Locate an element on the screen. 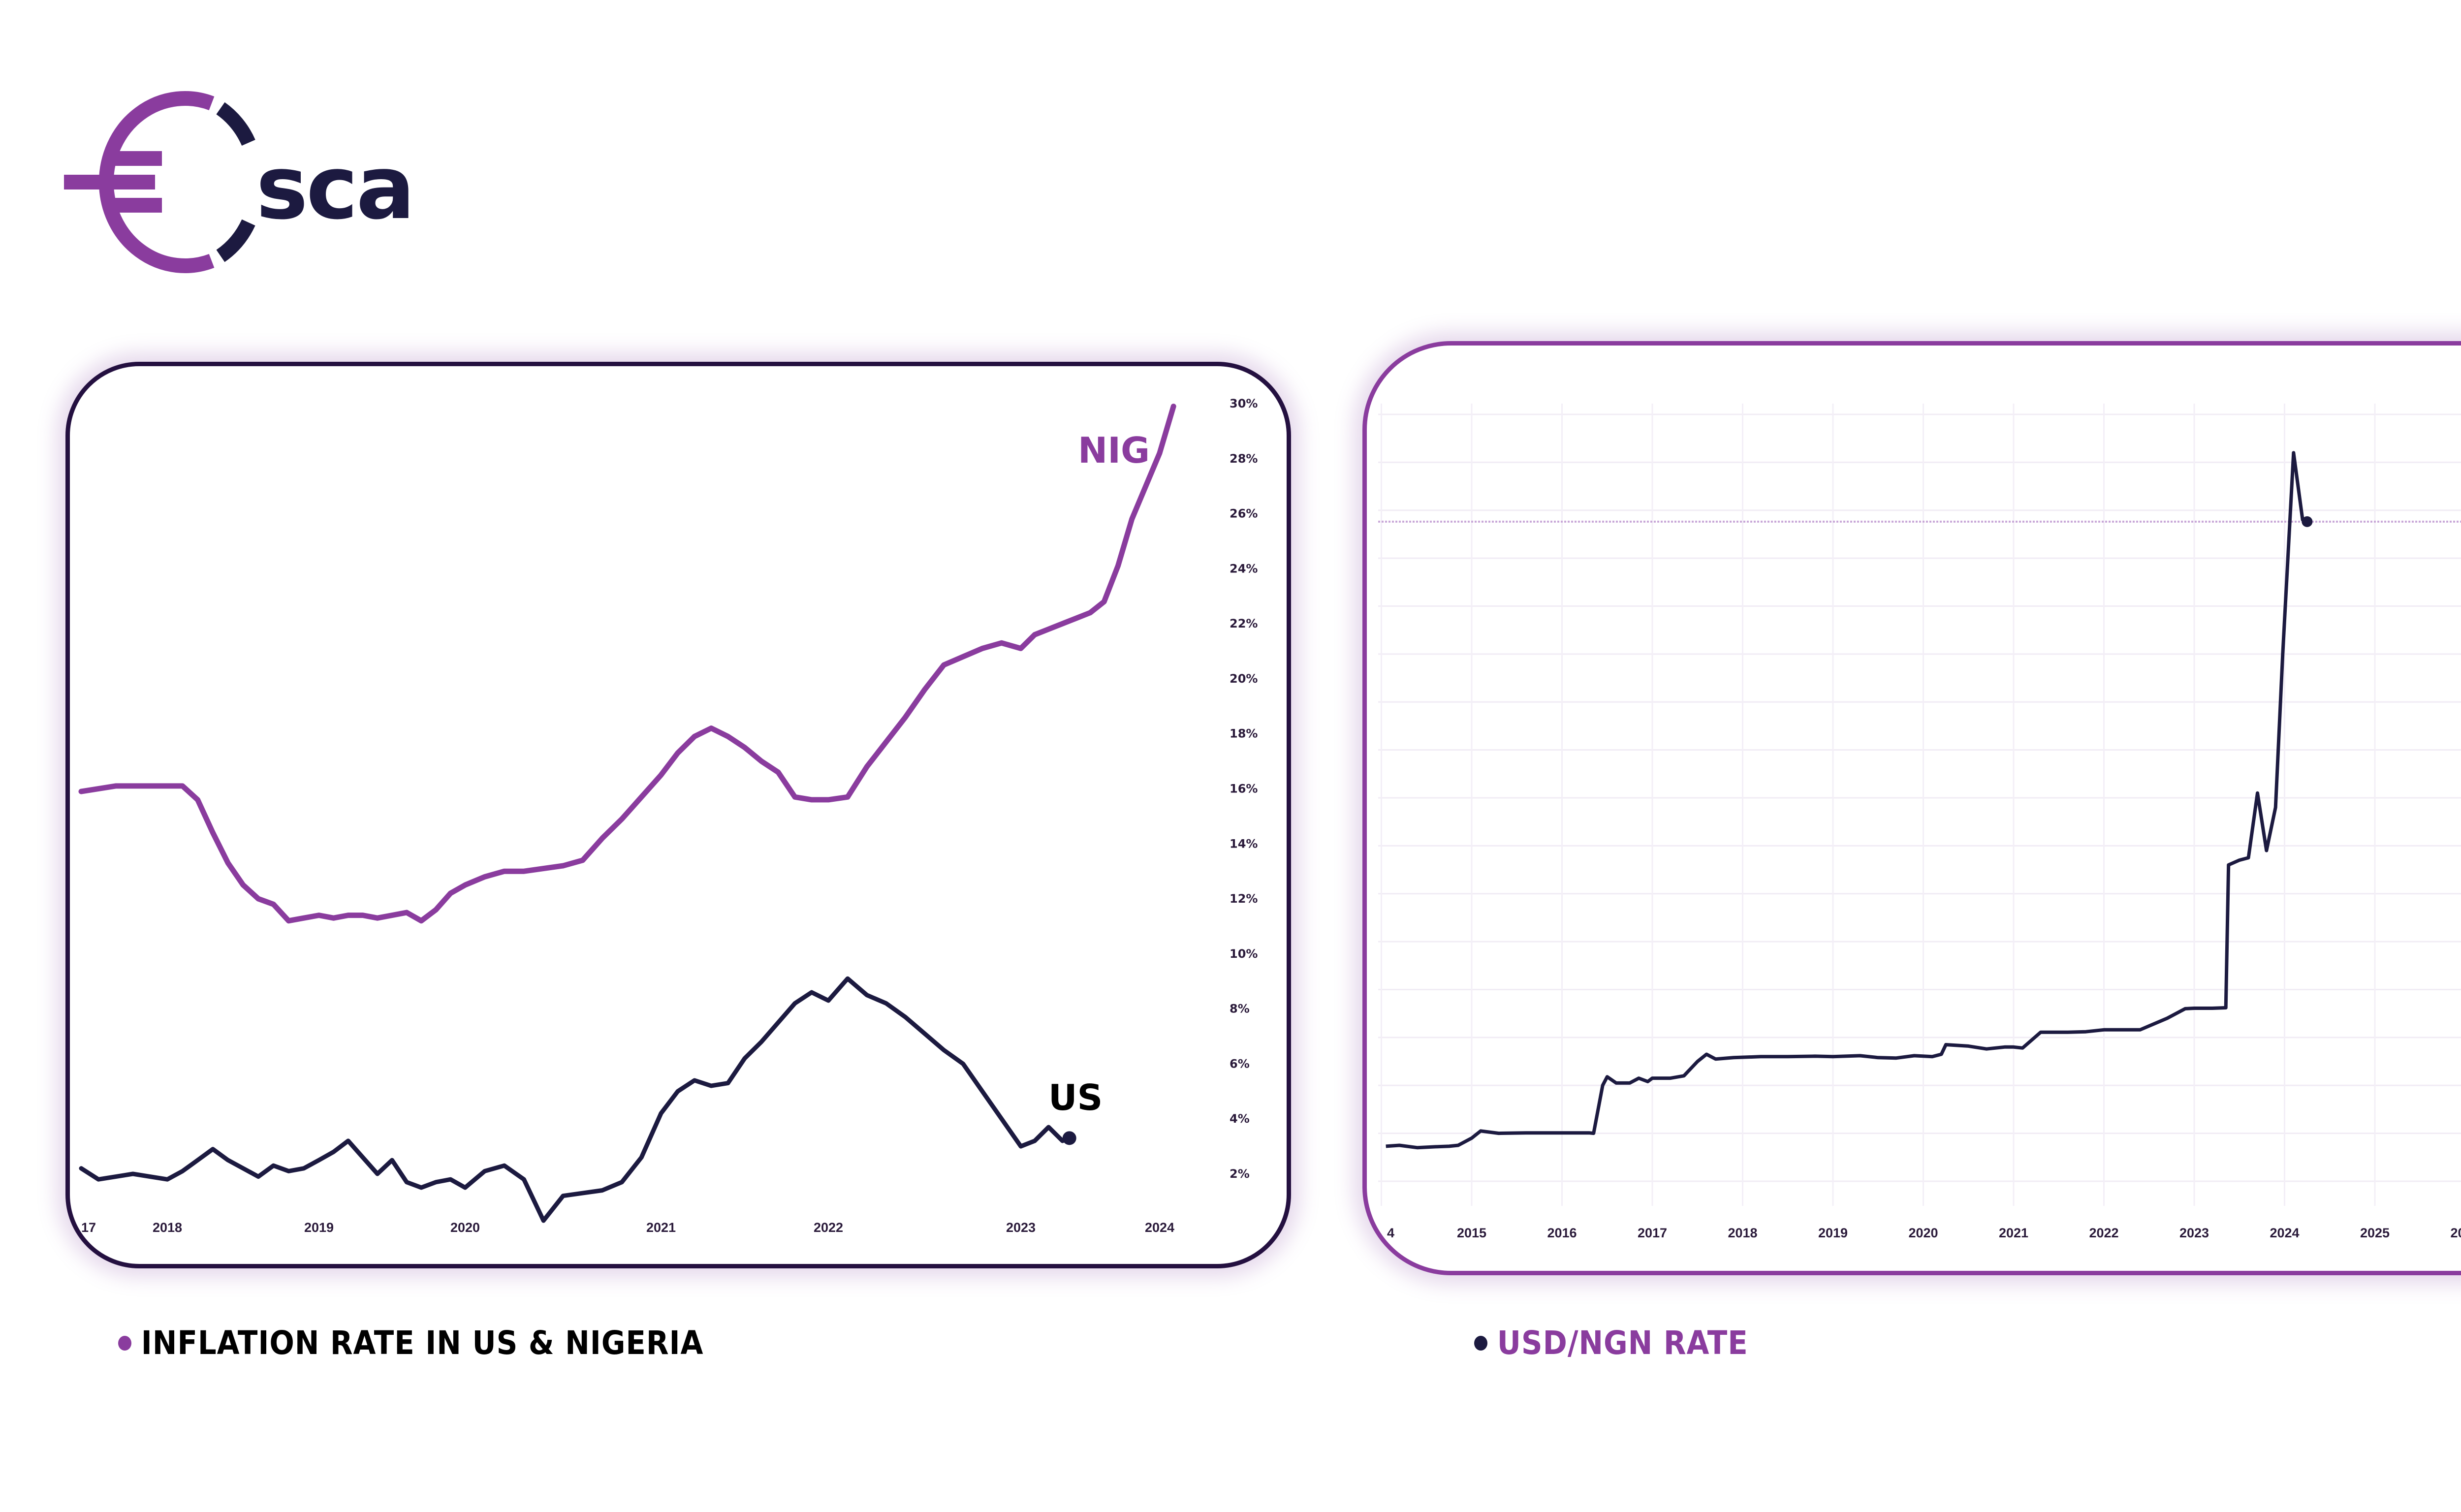 The image size is (2461, 1512). x-tick-label: 17 is located at coordinates (88, 1227).